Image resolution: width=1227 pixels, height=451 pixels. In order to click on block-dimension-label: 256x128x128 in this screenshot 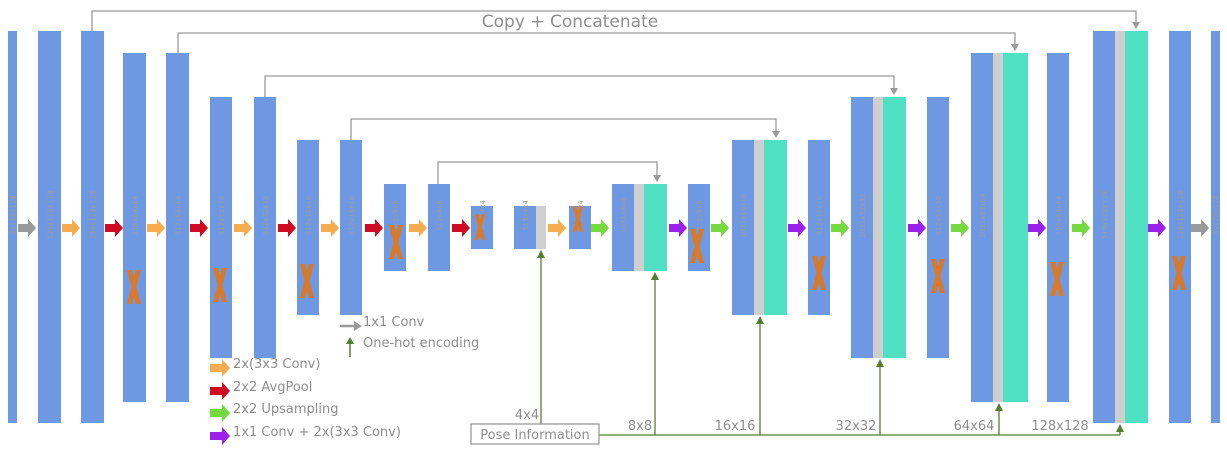, I will do `click(94, 215)`.